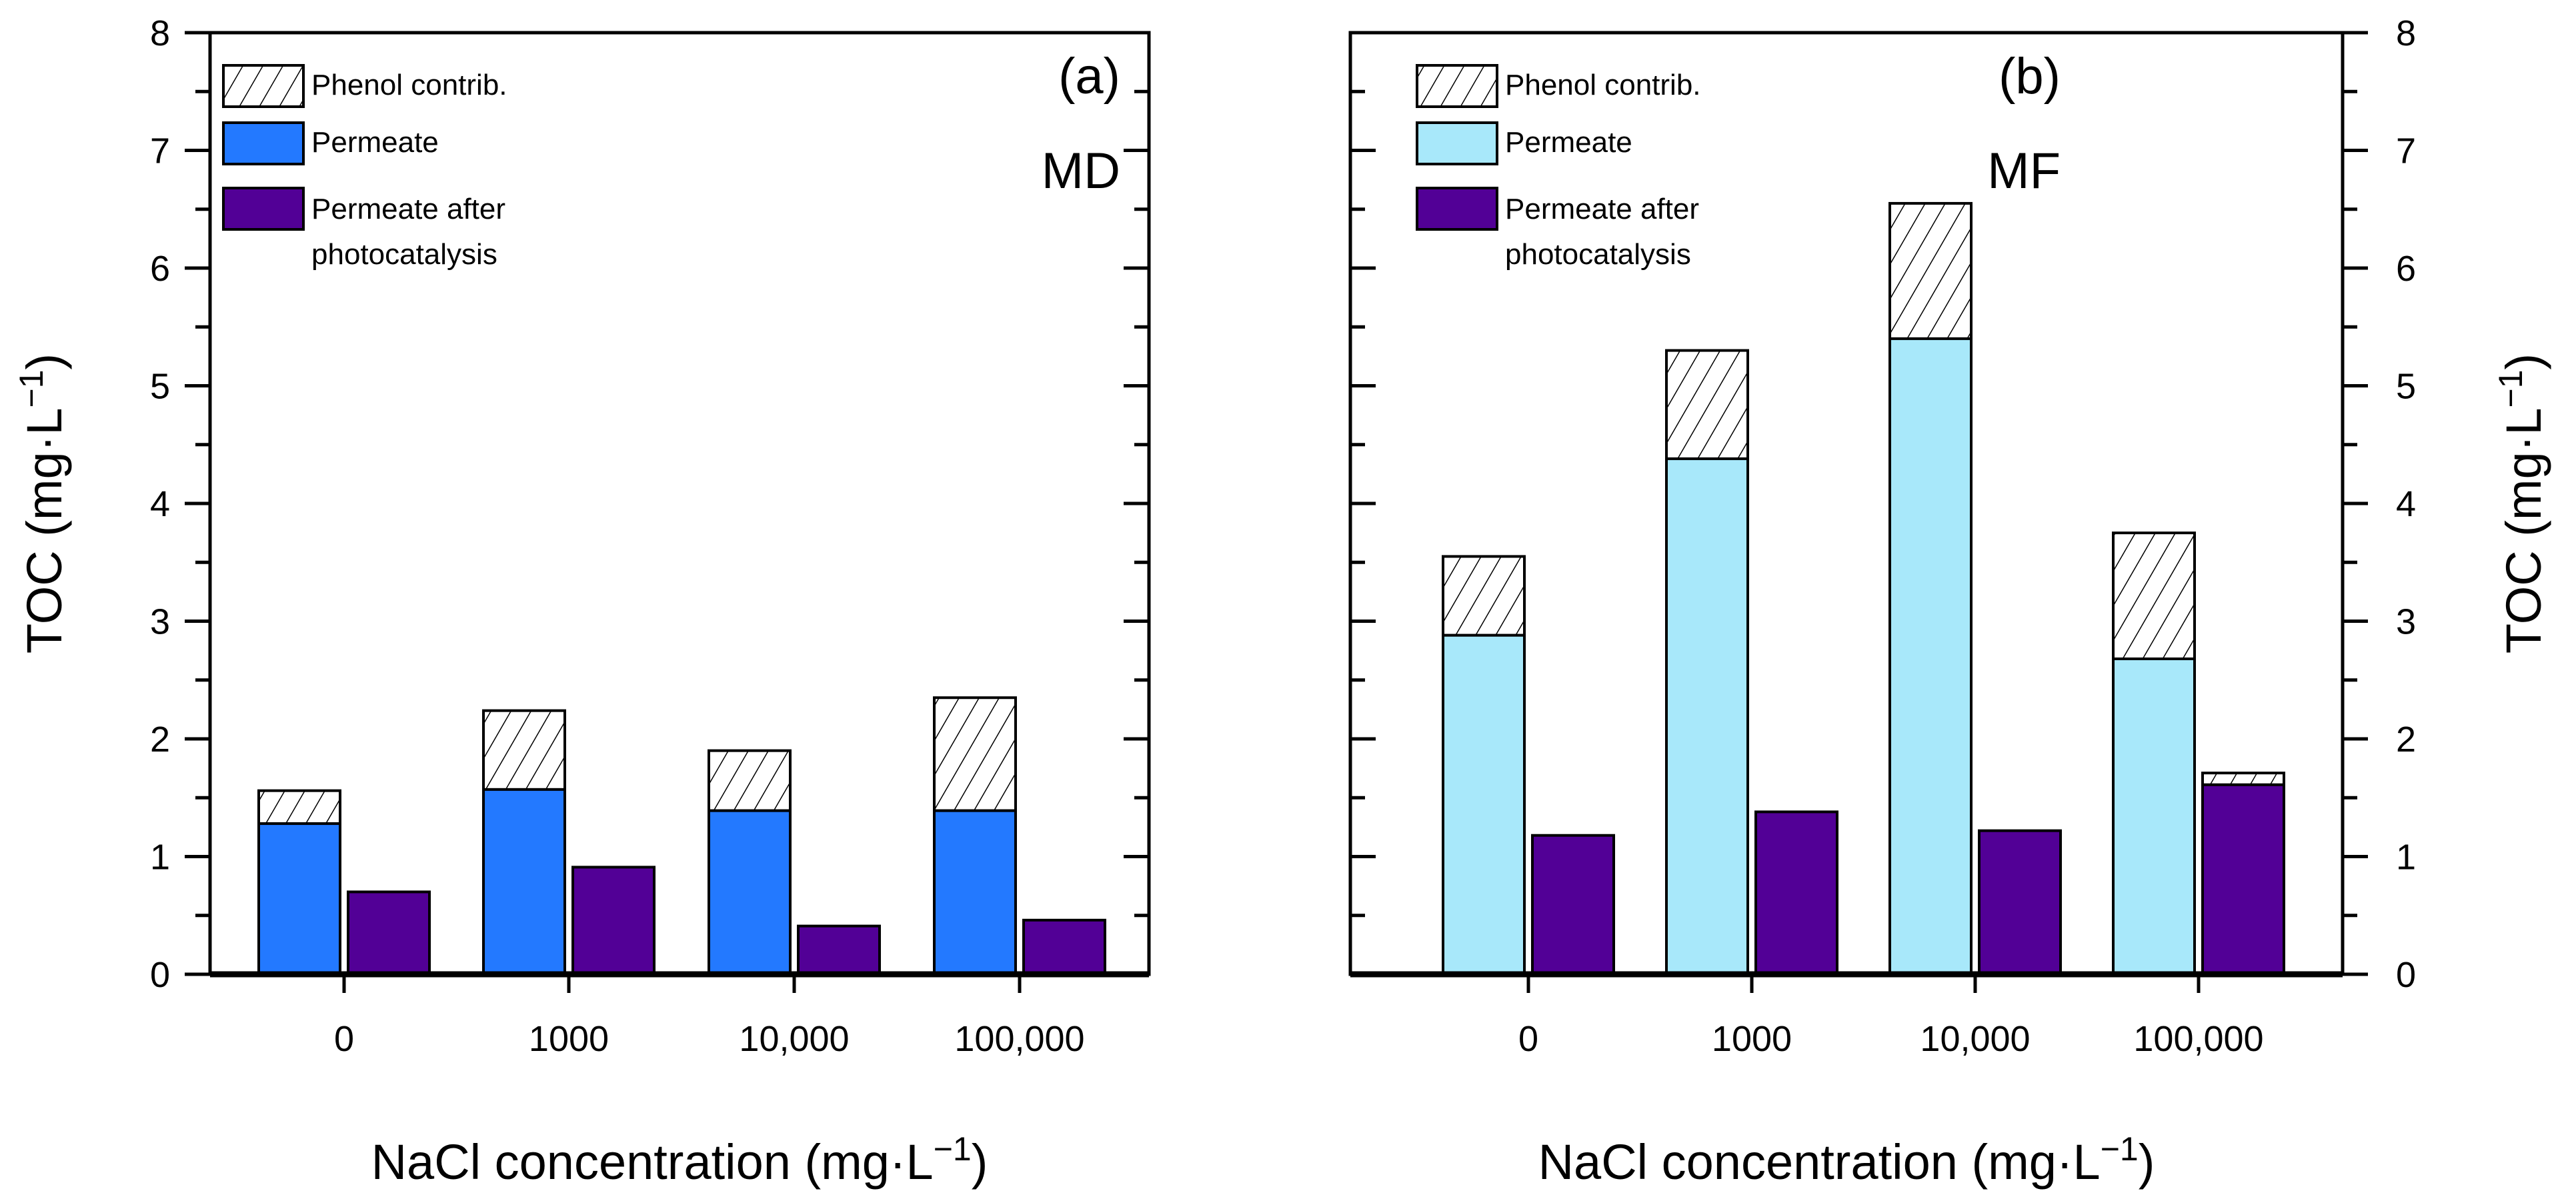 This screenshot has width=2576, height=1203. What do you see at coordinates (1089, 76) in the screenshot?
I see `panel-label: (a)` at bounding box center [1089, 76].